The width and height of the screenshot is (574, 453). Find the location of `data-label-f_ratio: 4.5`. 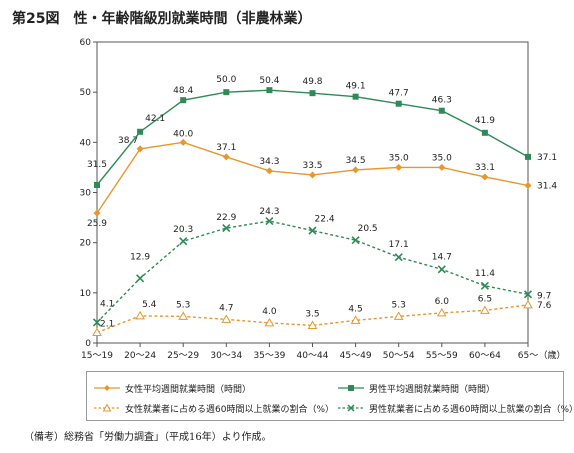

data-label-f_ratio: 4.5 is located at coordinates (355, 309).